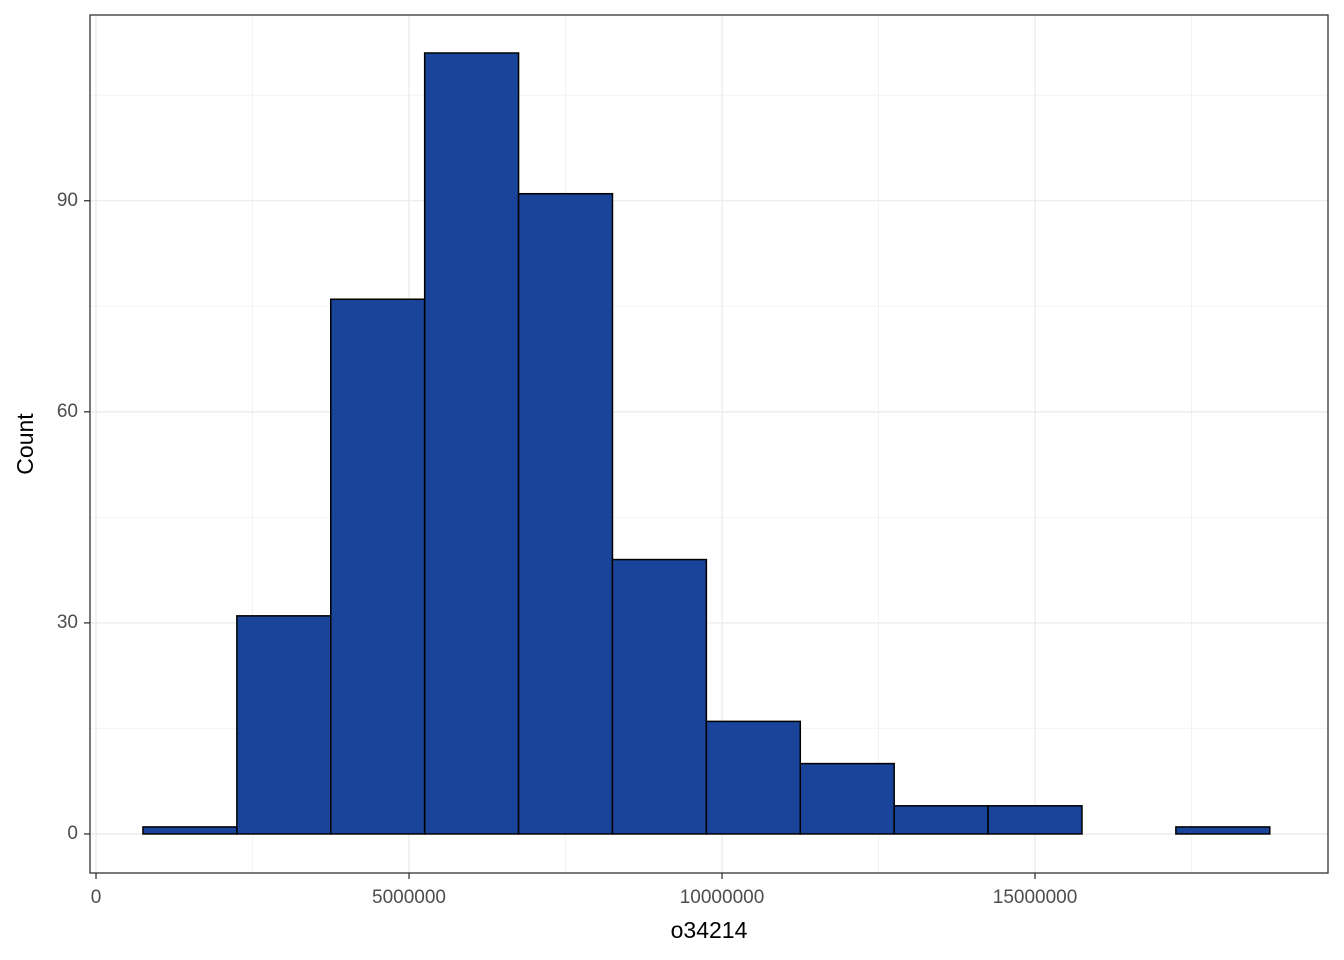  Describe the element at coordinates (72, 833) in the screenshot. I see `y-tick-label: 0` at that location.